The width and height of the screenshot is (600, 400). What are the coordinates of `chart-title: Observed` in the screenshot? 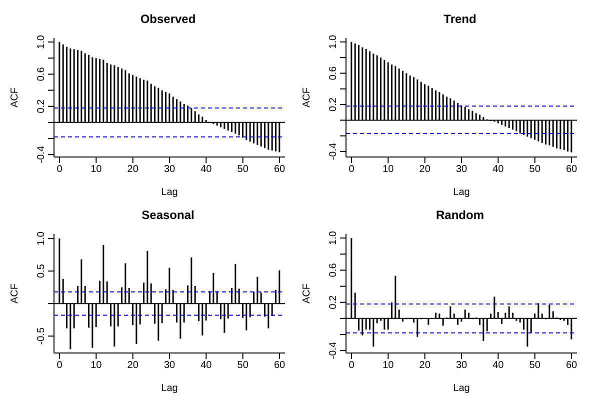 It's located at (168, 19).